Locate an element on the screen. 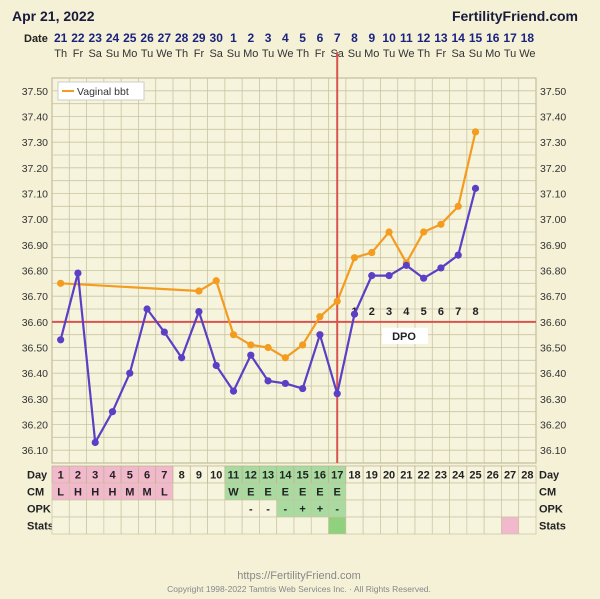  cm-value: L is located at coordinates (164, 493).